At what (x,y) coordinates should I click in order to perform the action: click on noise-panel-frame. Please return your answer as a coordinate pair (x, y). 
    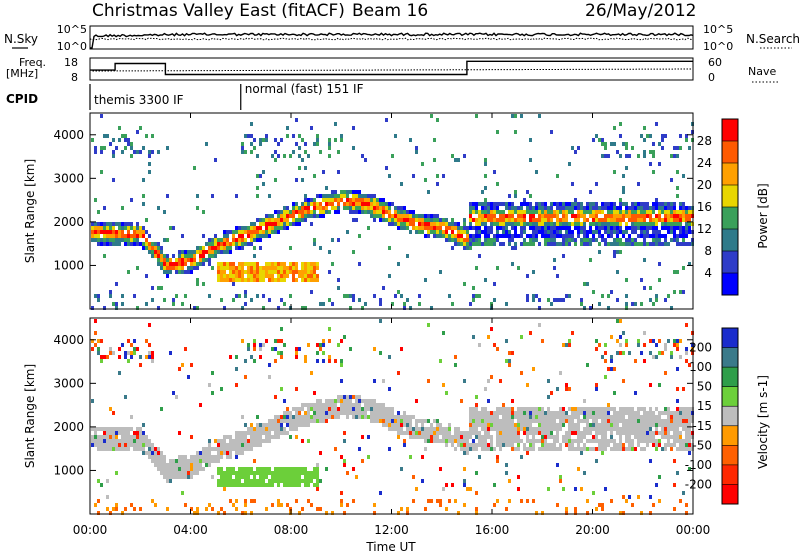
    Looking at the image, I should click on (391, 37).